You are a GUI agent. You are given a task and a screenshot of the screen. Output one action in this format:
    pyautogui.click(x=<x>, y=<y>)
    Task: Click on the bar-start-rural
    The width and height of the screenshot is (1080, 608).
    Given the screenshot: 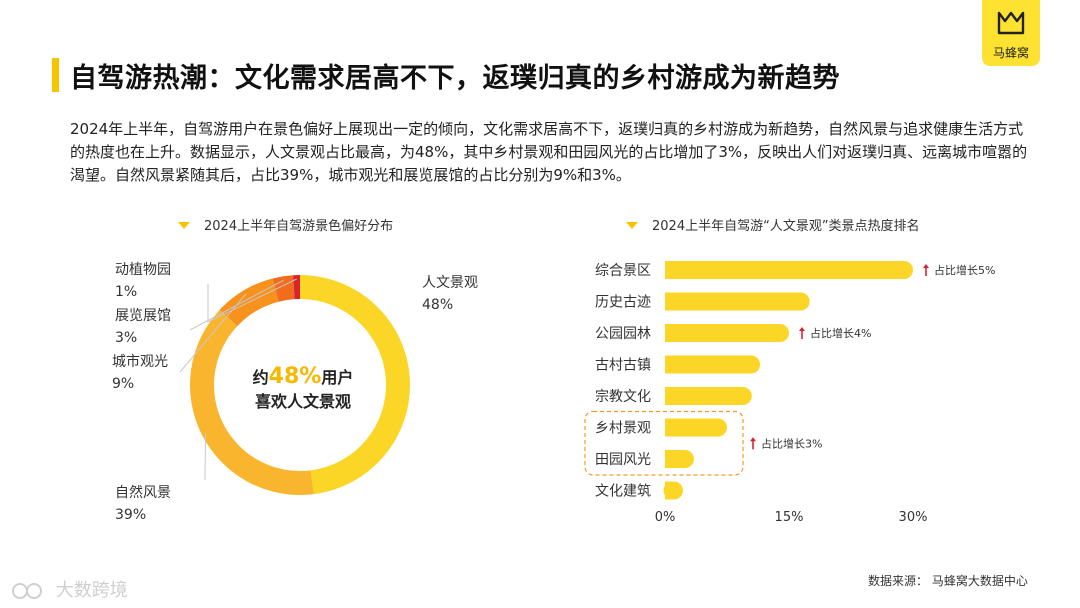 What is the action you would take?
    pyautogui.click(x=674, y=427)
    